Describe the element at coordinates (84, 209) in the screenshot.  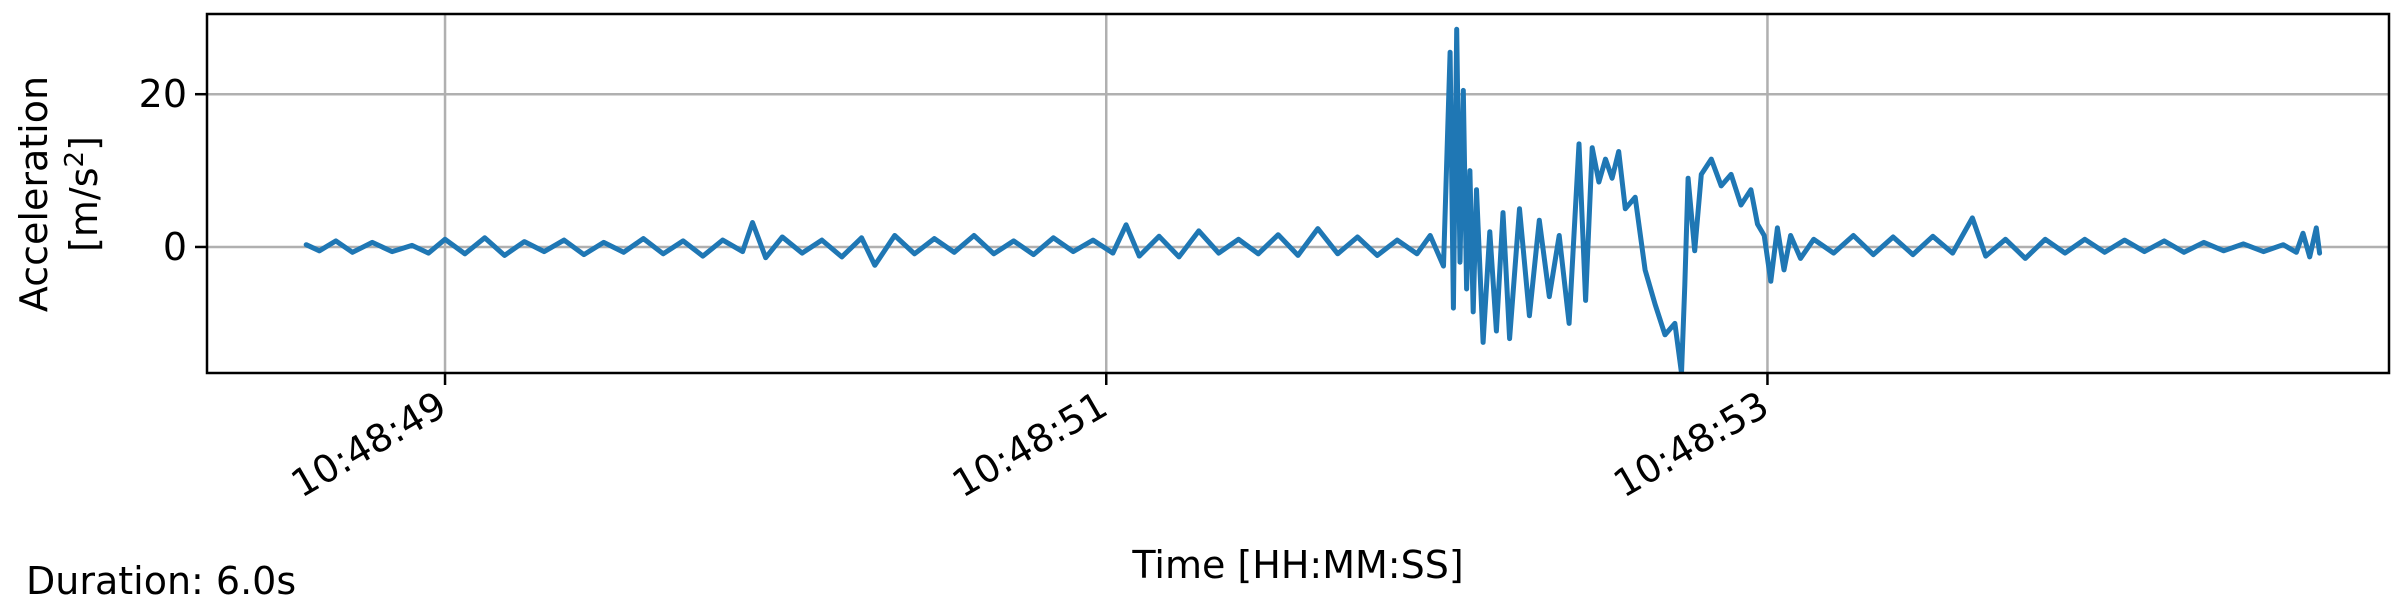
I see `y-axis-label-unit: [m/s` at that location.